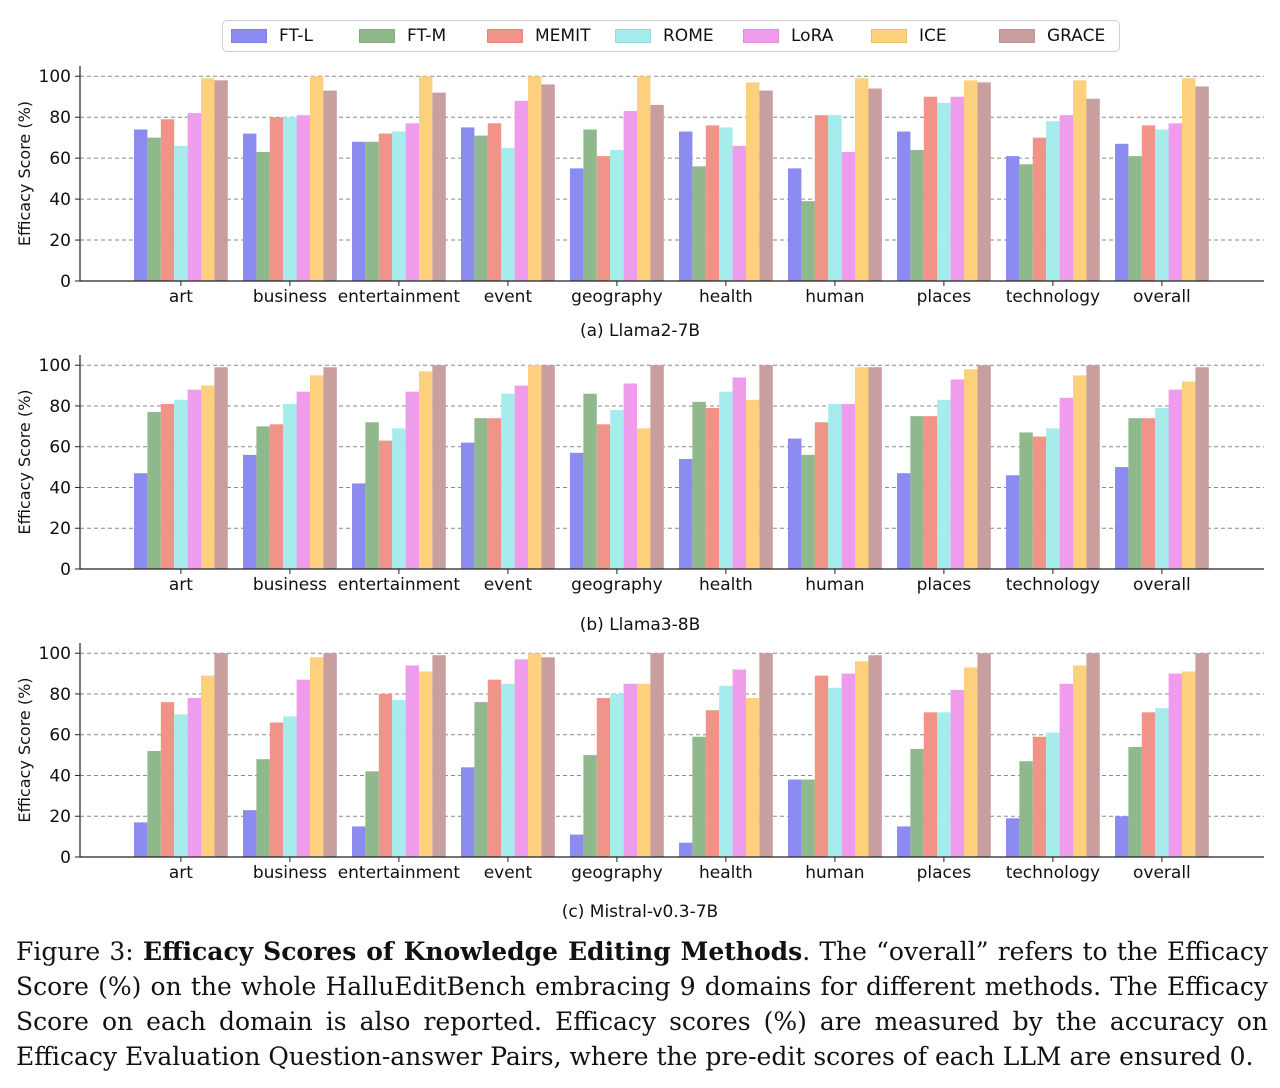 Image resolution: width=1280 pixels, height=1088 pixels. Describe the element at coordinates (766, 755) in the screenshot. I see `bar-grace-health` at that location.